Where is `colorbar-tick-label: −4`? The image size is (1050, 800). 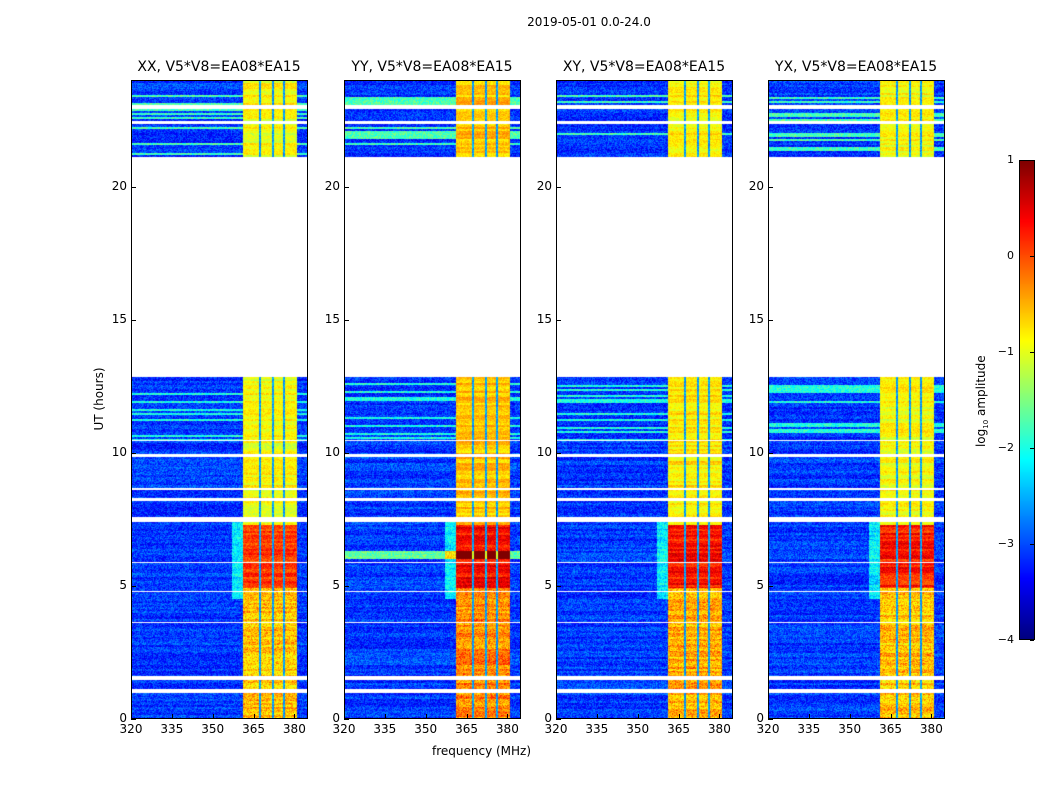 colorbar-tick-label: −4 is located at coordinates (1005, 639).